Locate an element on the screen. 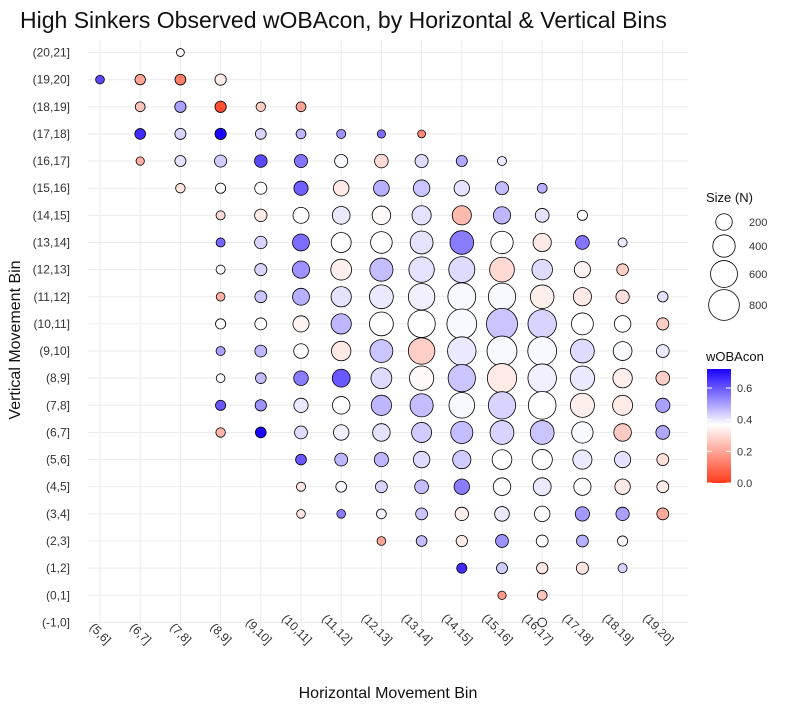 This screenshot has height=710, width=788. y-tick-label: (18,19] is located at coordinates (51, 107).